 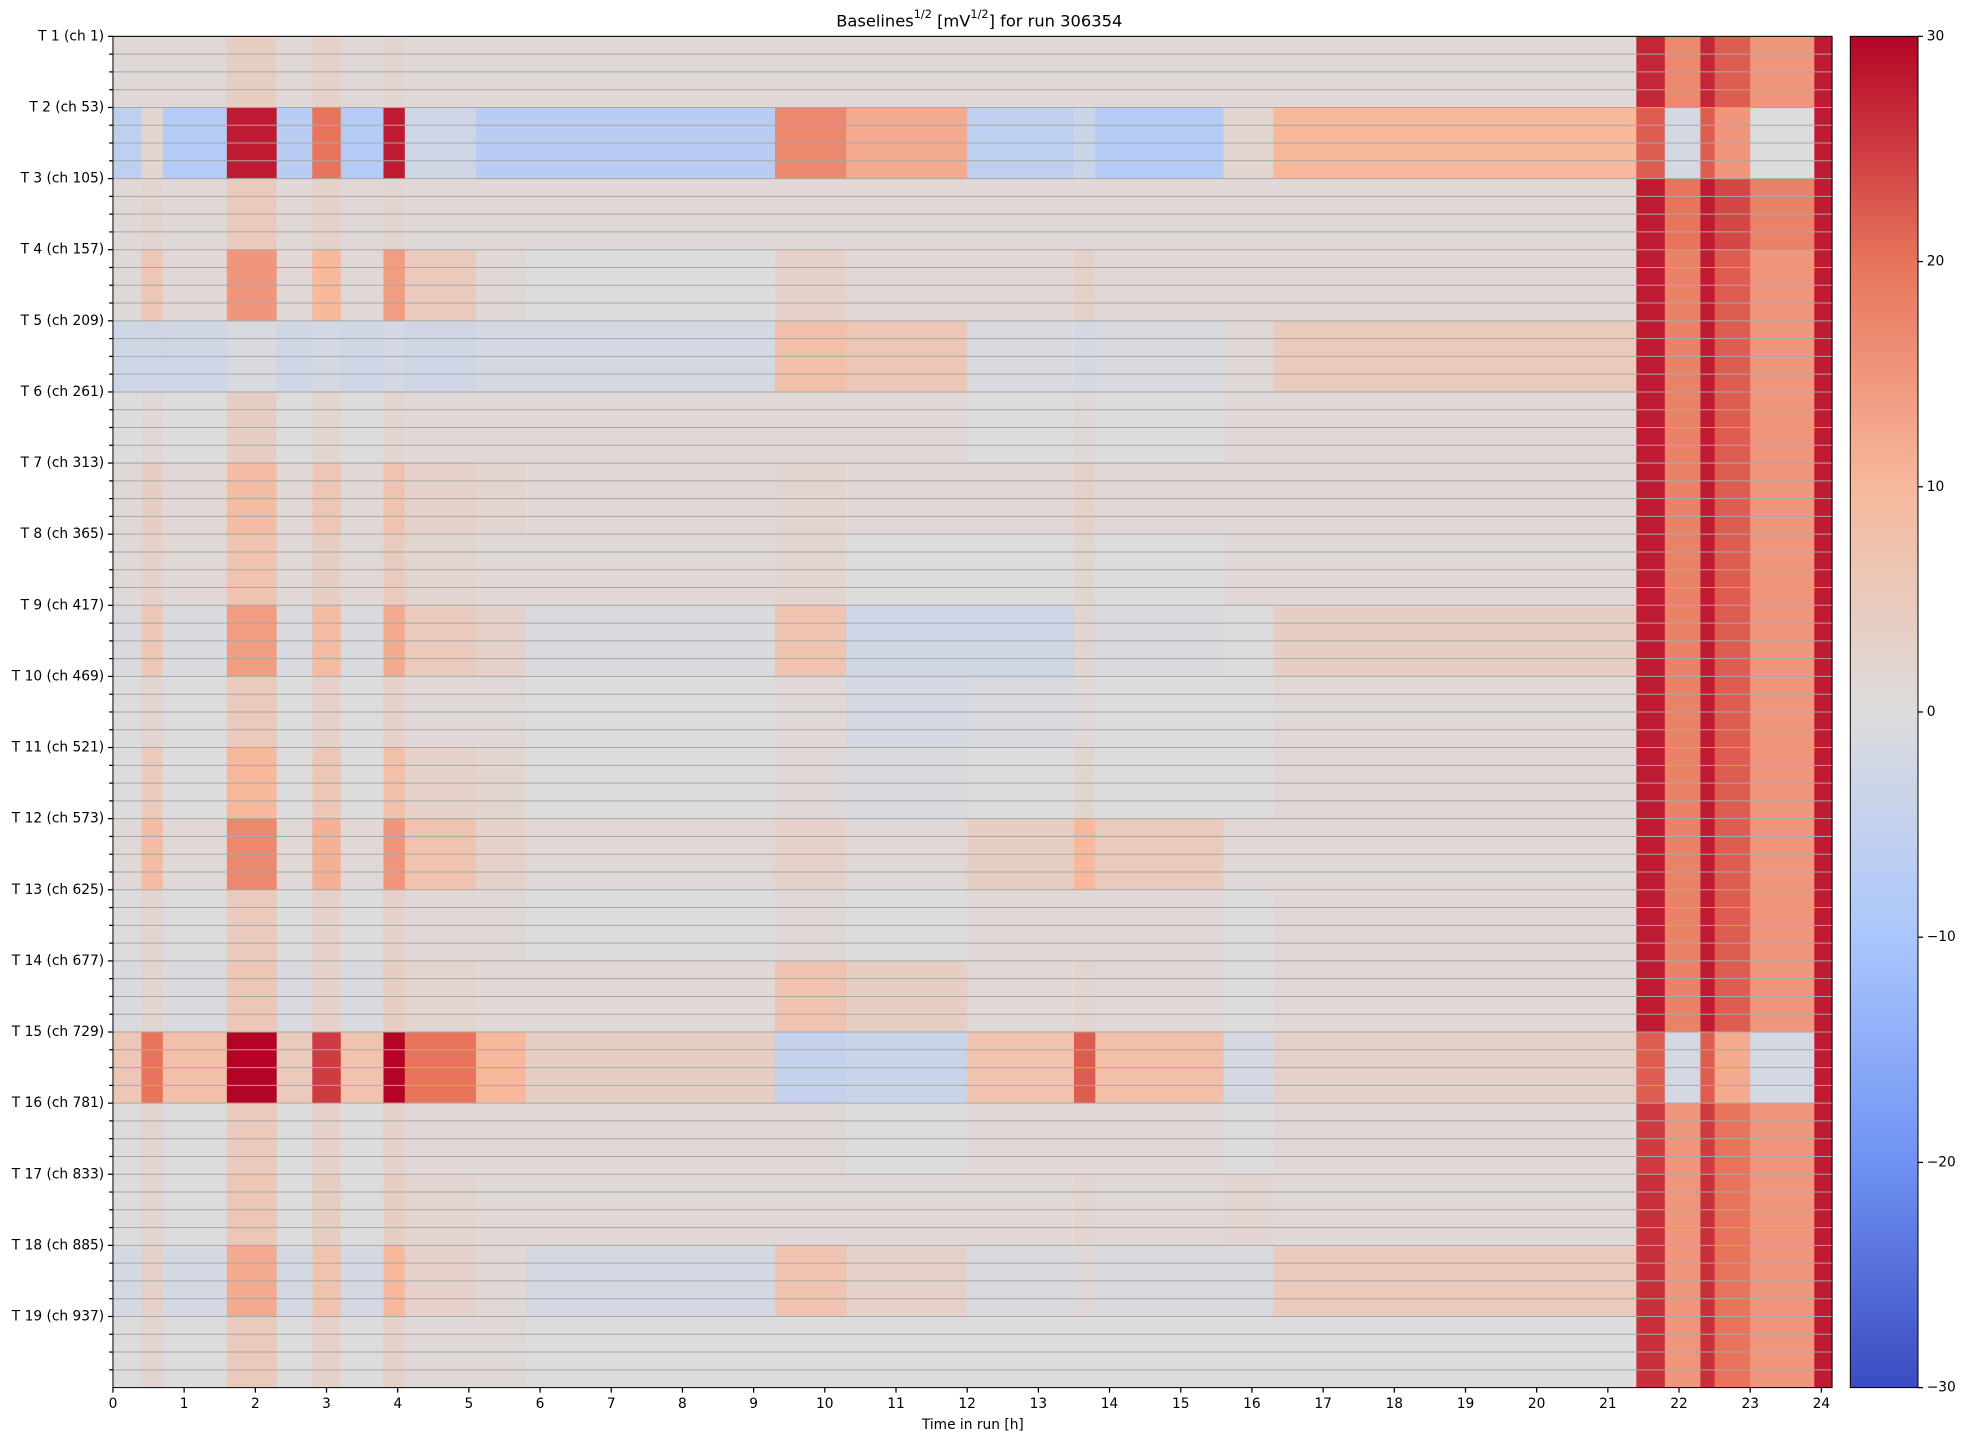 What do you see at coordinates (255, 1404) in the screenshot?
I see `x-tick-label: 2` at bounding box center [255, 1404].